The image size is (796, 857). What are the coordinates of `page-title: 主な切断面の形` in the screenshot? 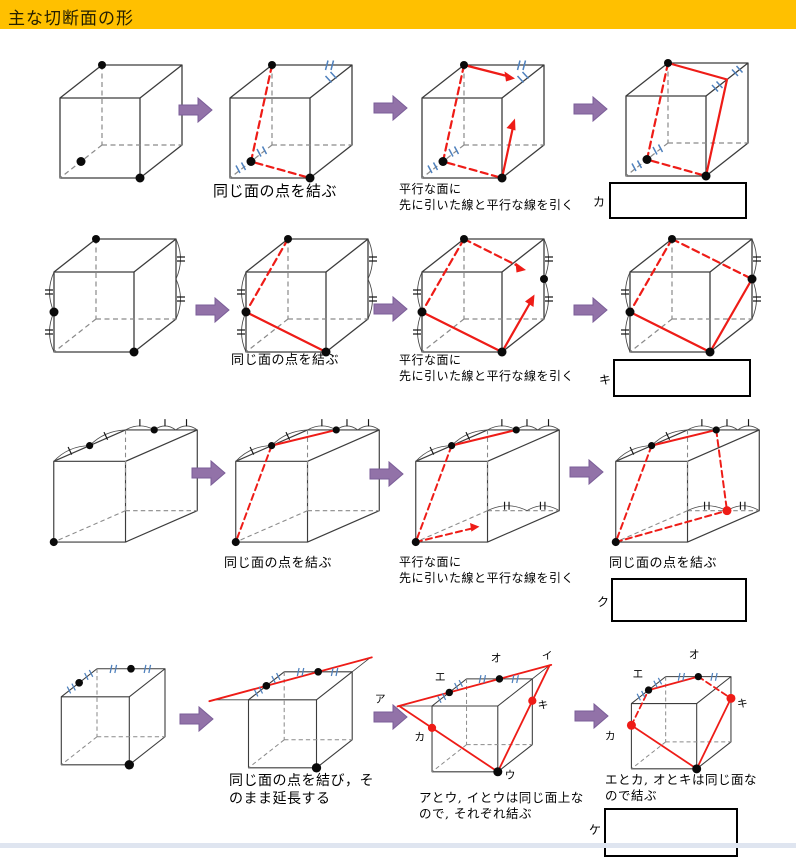 It's located at (71, 18).